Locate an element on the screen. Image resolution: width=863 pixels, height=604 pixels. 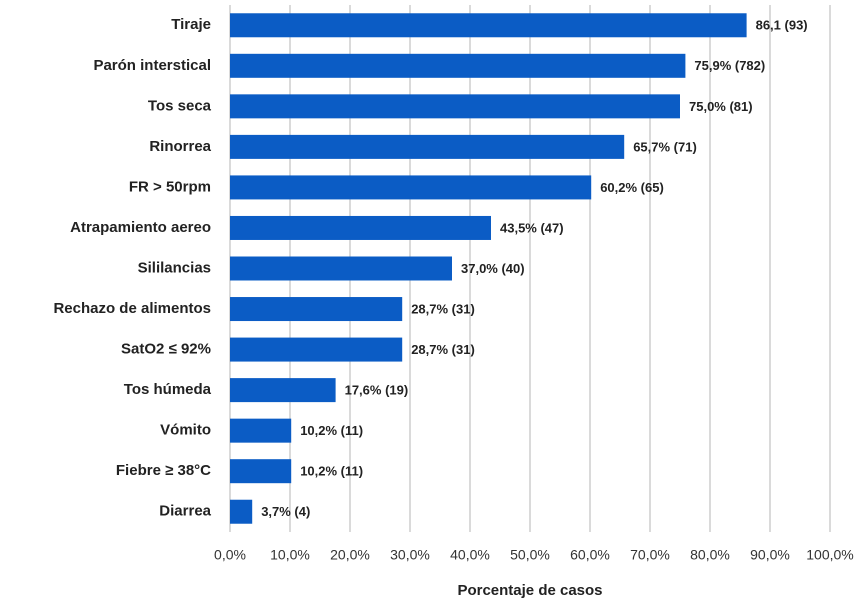
value-label: 75,0% (81) is located at coordinates (721, 106).